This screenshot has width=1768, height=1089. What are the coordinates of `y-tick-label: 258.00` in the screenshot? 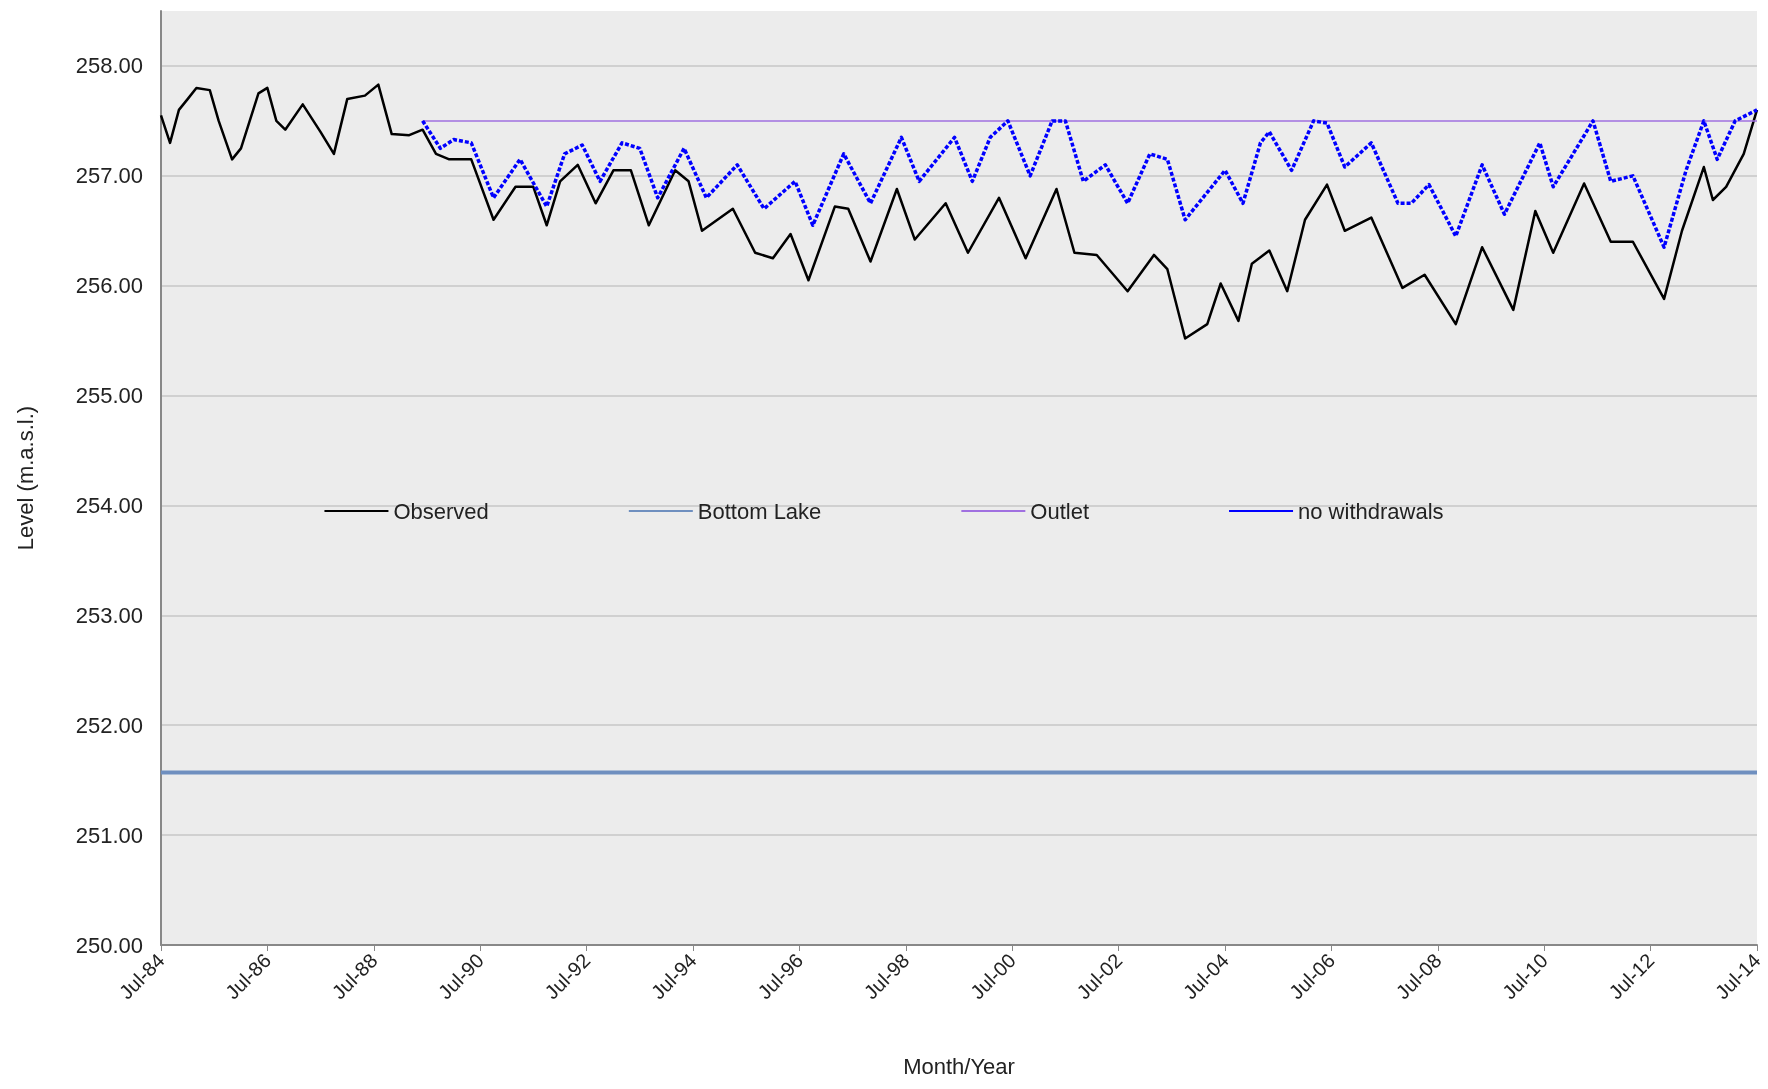 It's located at (109, 66).